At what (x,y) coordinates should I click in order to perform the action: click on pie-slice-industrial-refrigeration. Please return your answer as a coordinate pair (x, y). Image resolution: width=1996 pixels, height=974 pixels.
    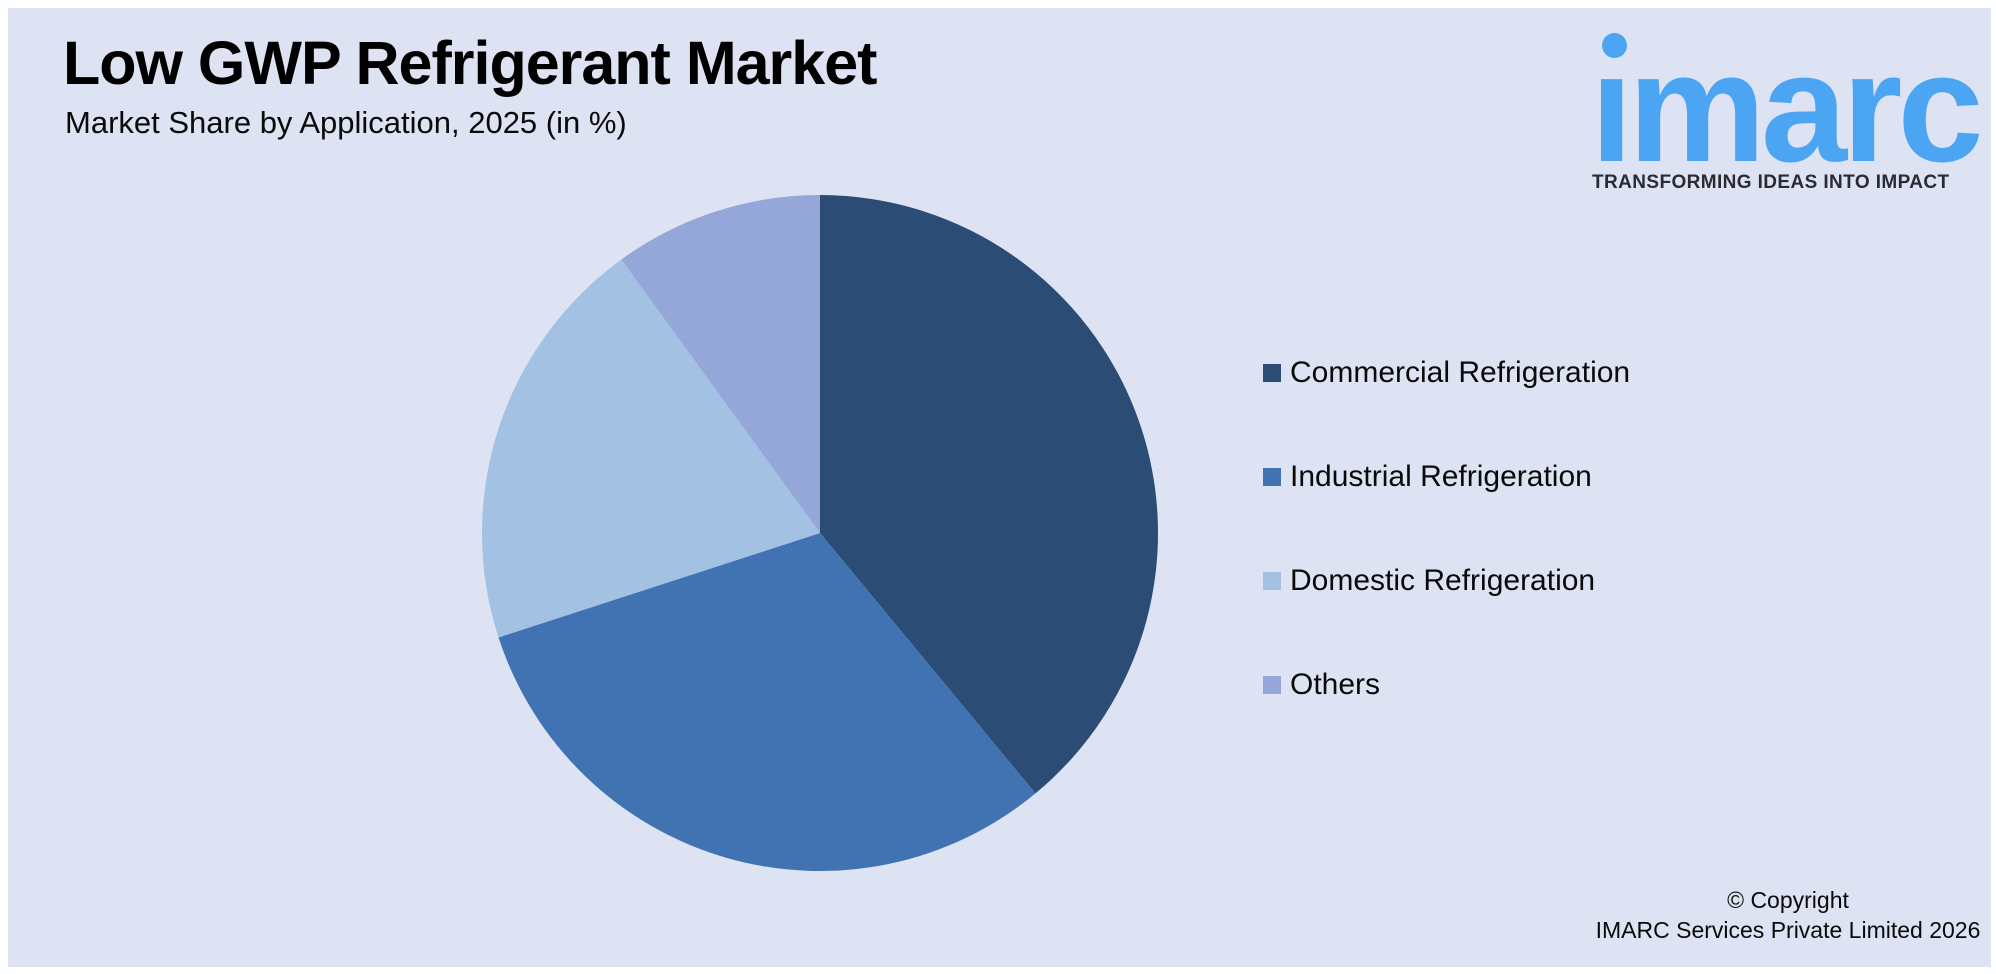
    Looking at the image, I should click on (767, 702).